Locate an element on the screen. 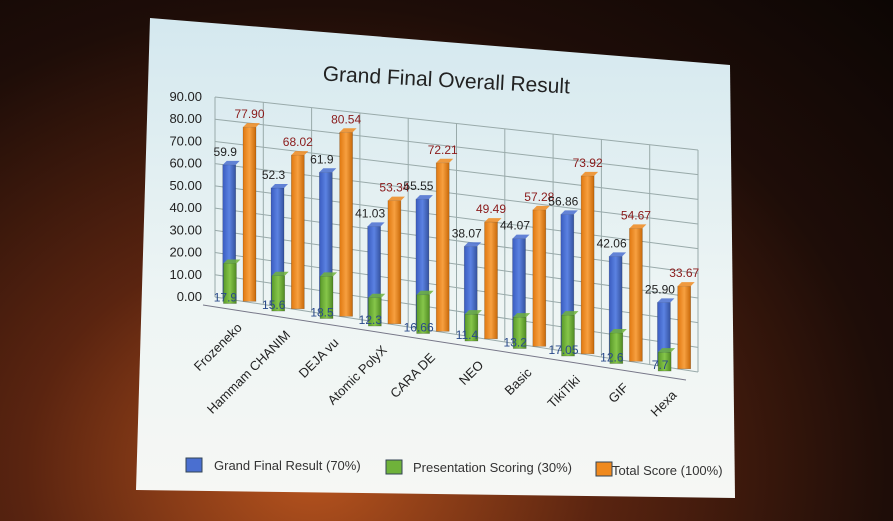 The height and width of the screenshot is (521, 893). bar-value-label: 17.9 is located at coordinates (226, 298).